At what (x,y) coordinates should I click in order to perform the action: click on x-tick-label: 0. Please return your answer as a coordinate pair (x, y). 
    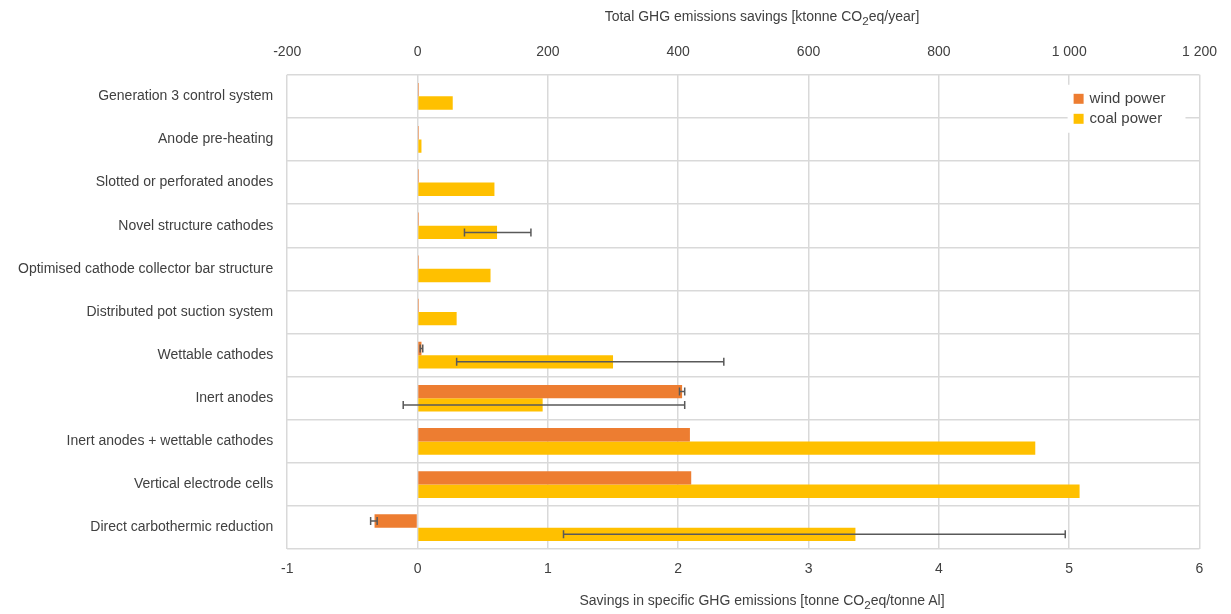
    Looking at the image, I should click on (417, 568).